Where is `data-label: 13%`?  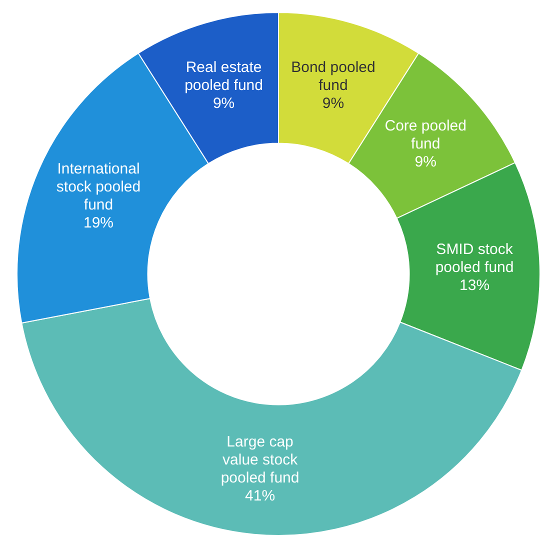 data-label: 13% is located at coordinates (475, 285).